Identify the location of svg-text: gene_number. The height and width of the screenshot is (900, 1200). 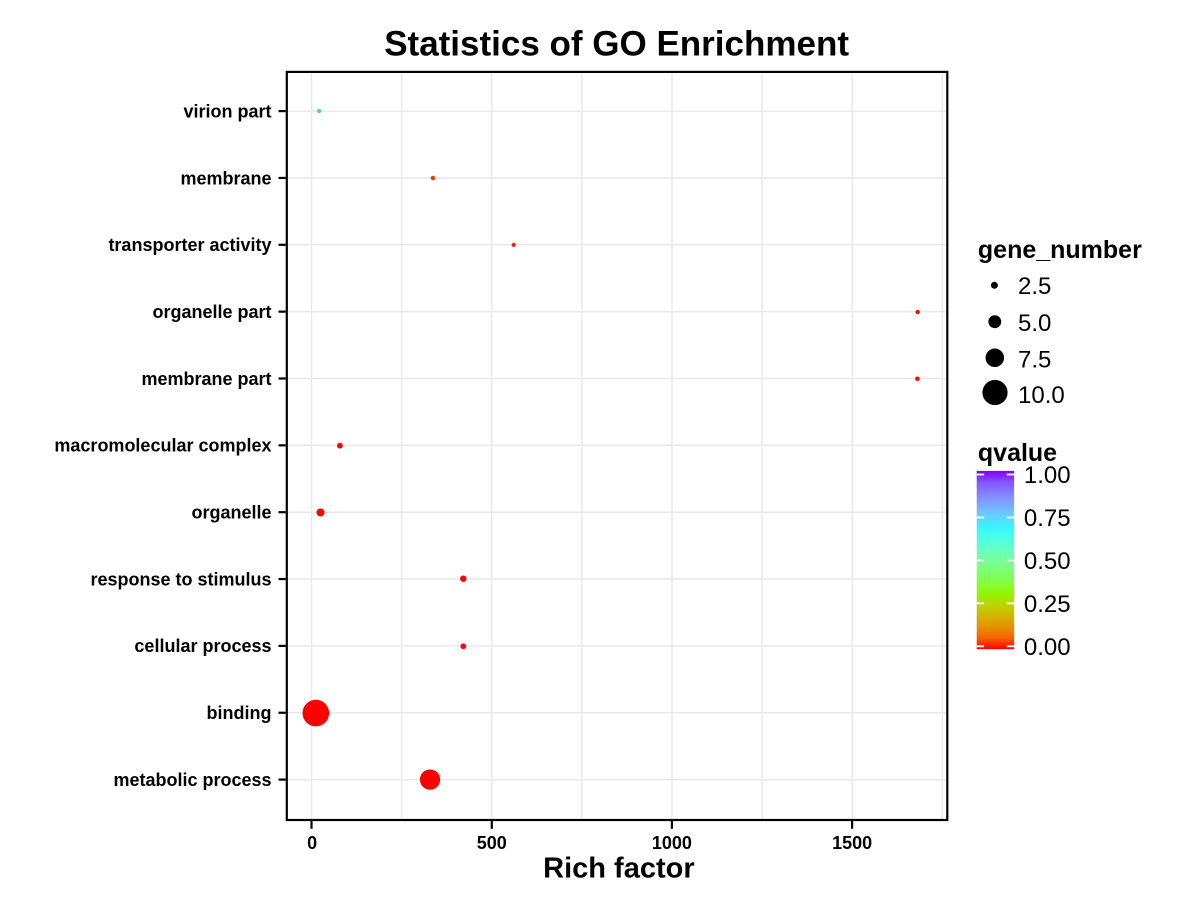
(1060, 250).